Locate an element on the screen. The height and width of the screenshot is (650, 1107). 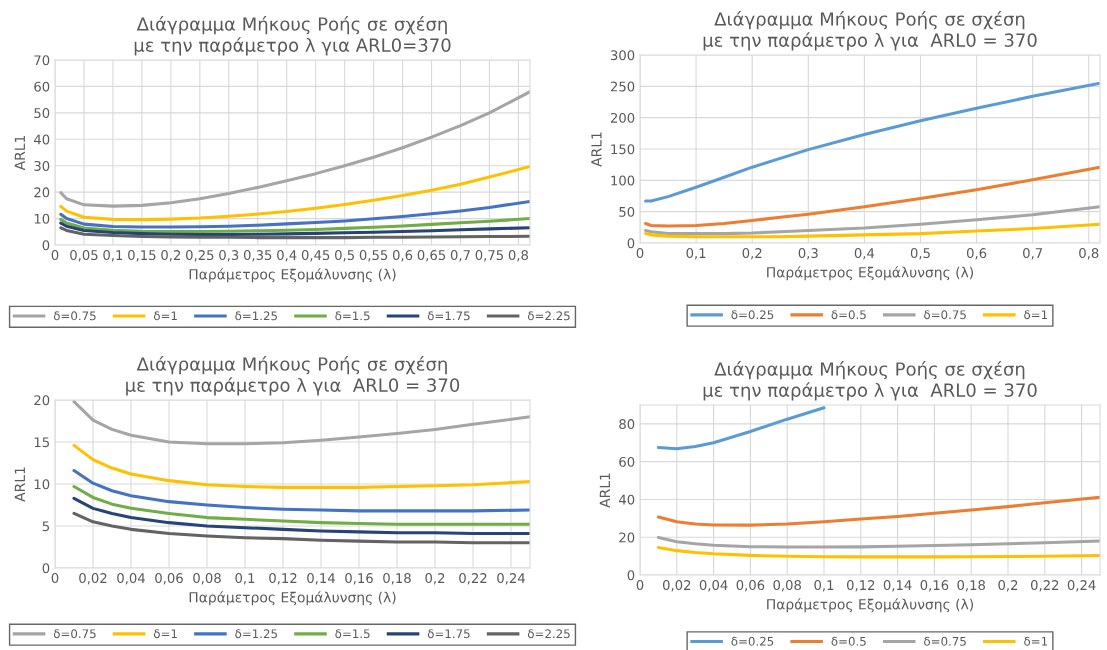
chart-title: Διάγραμμα Μήκους Ροής σε σχέση με την παράμετρο λ για ARL0 = 370 is located at coordinates (293, 376).